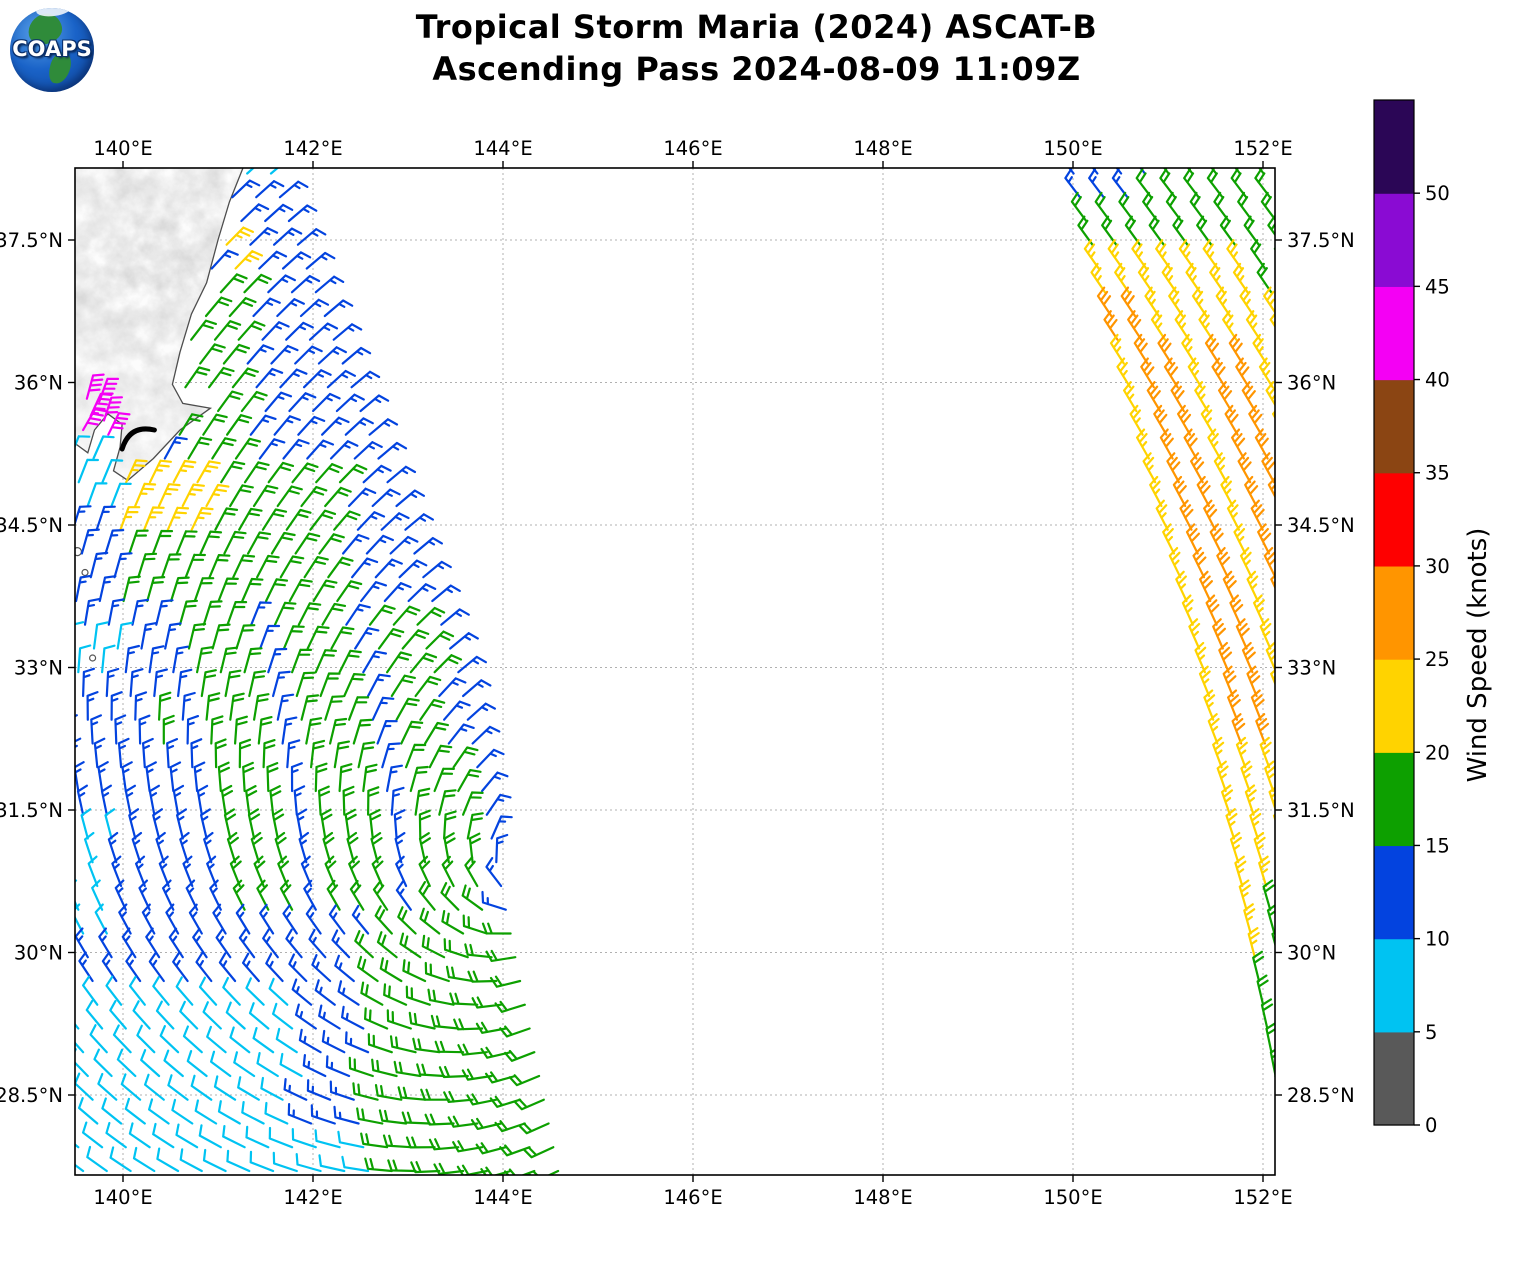  Describe the element at coordinates (1311, 383) in the screenshot. I see `y-tick-label-right: 36°N` at that location.